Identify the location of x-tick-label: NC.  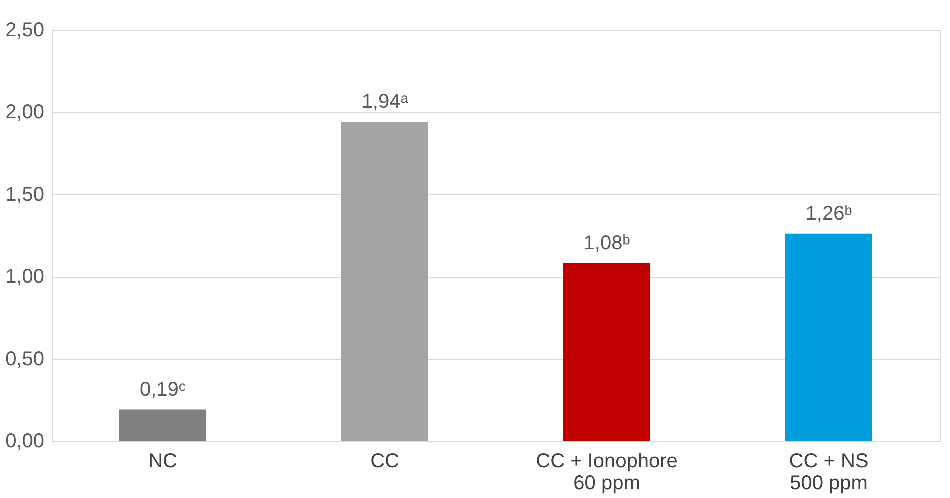
(163, 461).